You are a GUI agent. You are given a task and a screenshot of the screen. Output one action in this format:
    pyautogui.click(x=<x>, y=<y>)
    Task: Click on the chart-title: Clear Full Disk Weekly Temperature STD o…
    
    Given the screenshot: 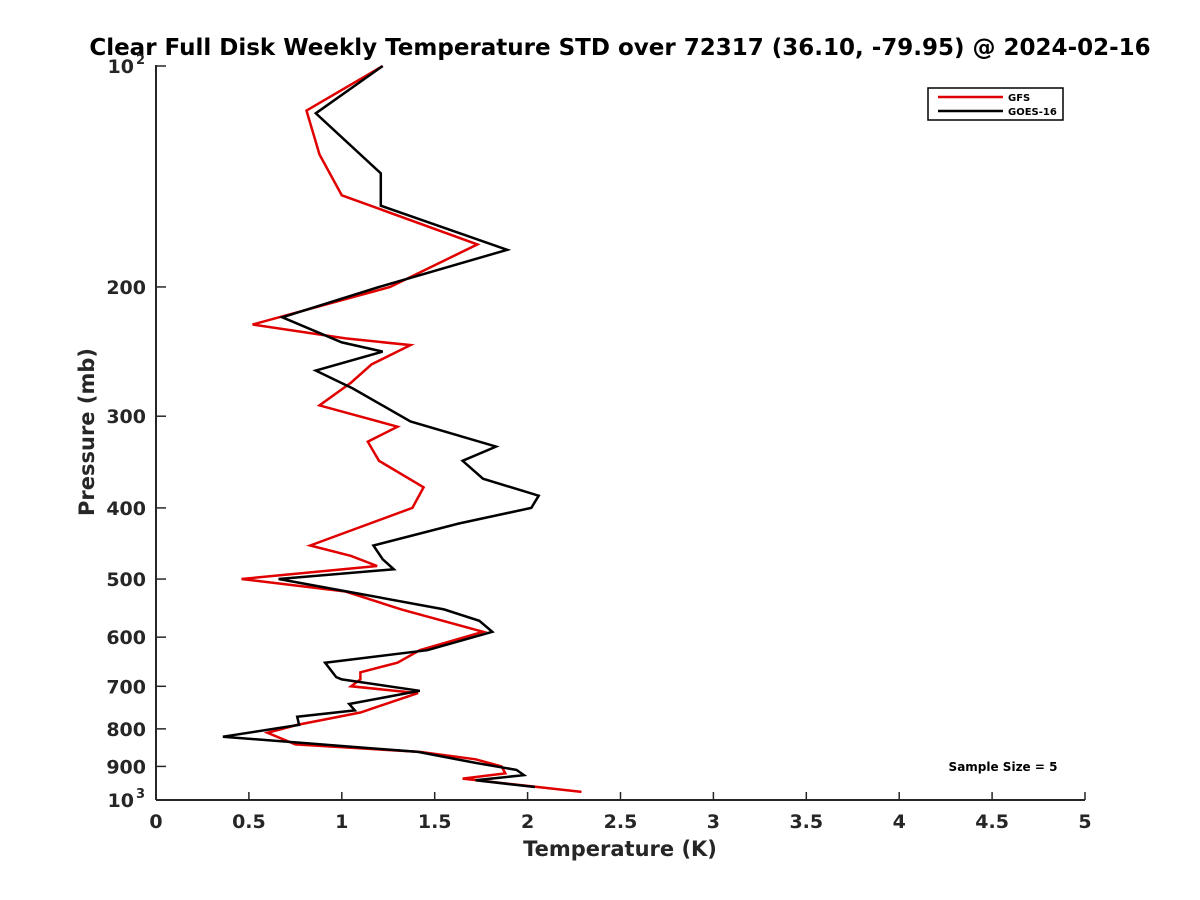 What is the action you would take?
    pyautogui.click(x=619, y=48)
    